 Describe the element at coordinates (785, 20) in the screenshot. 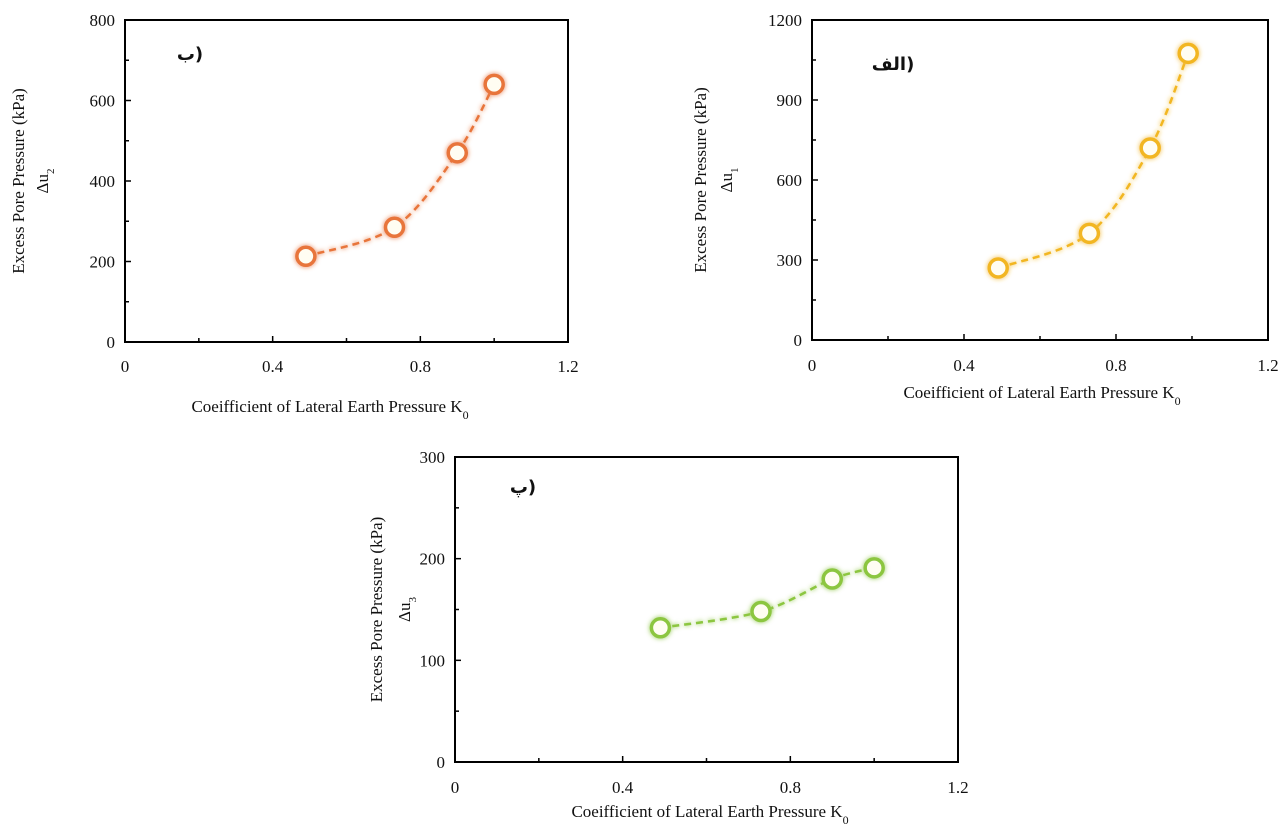

I see `y-tick-label: 1200` at that location.